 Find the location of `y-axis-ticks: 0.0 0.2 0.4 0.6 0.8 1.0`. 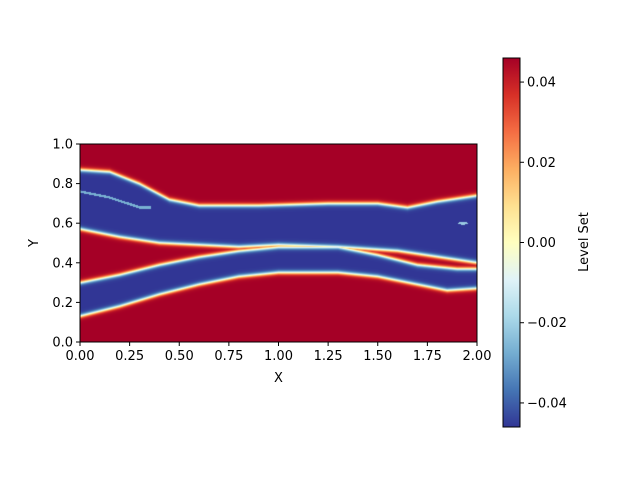

y-axis-ticks: 0.0 0.2 0.4 0.6 0.8 1.0 is located at coordinates (66, 244).